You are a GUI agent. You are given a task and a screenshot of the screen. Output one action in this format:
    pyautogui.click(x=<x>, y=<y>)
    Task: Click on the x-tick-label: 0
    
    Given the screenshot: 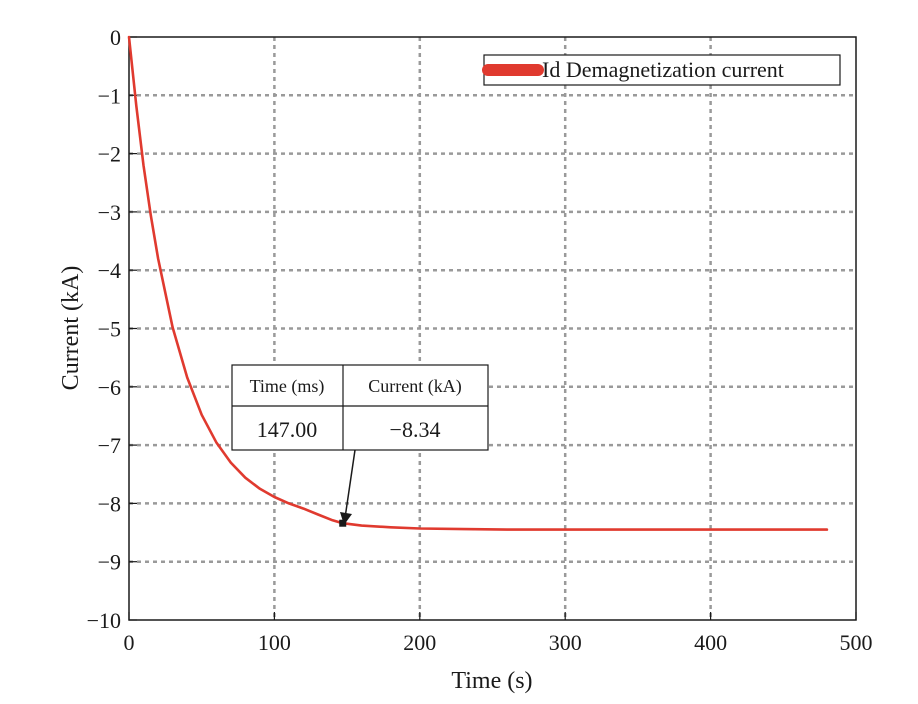 What is the action you would take?
    pyautogui.click(x=129, y=642)
    